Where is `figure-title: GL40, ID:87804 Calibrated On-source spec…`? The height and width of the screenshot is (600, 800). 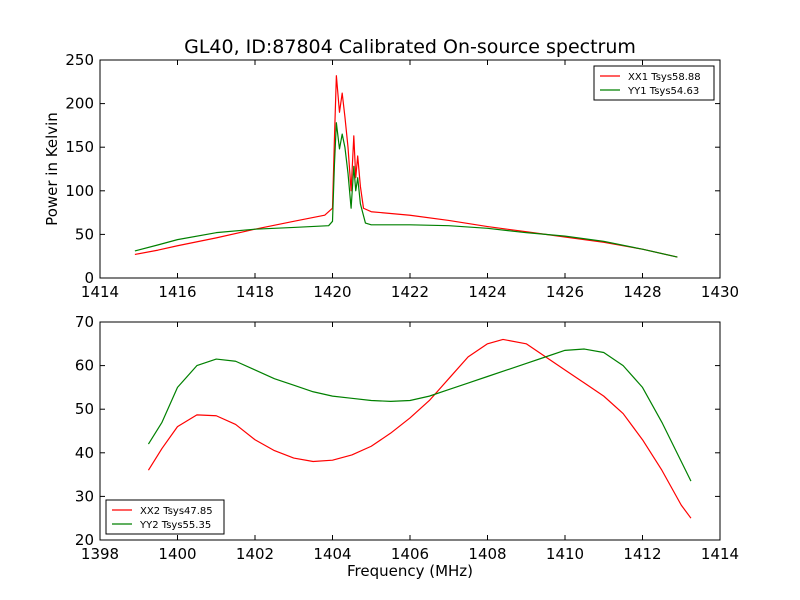
figure-title: GL40, ID:87804 Calibrated On-source spec… is located at coordinates (410, 47).